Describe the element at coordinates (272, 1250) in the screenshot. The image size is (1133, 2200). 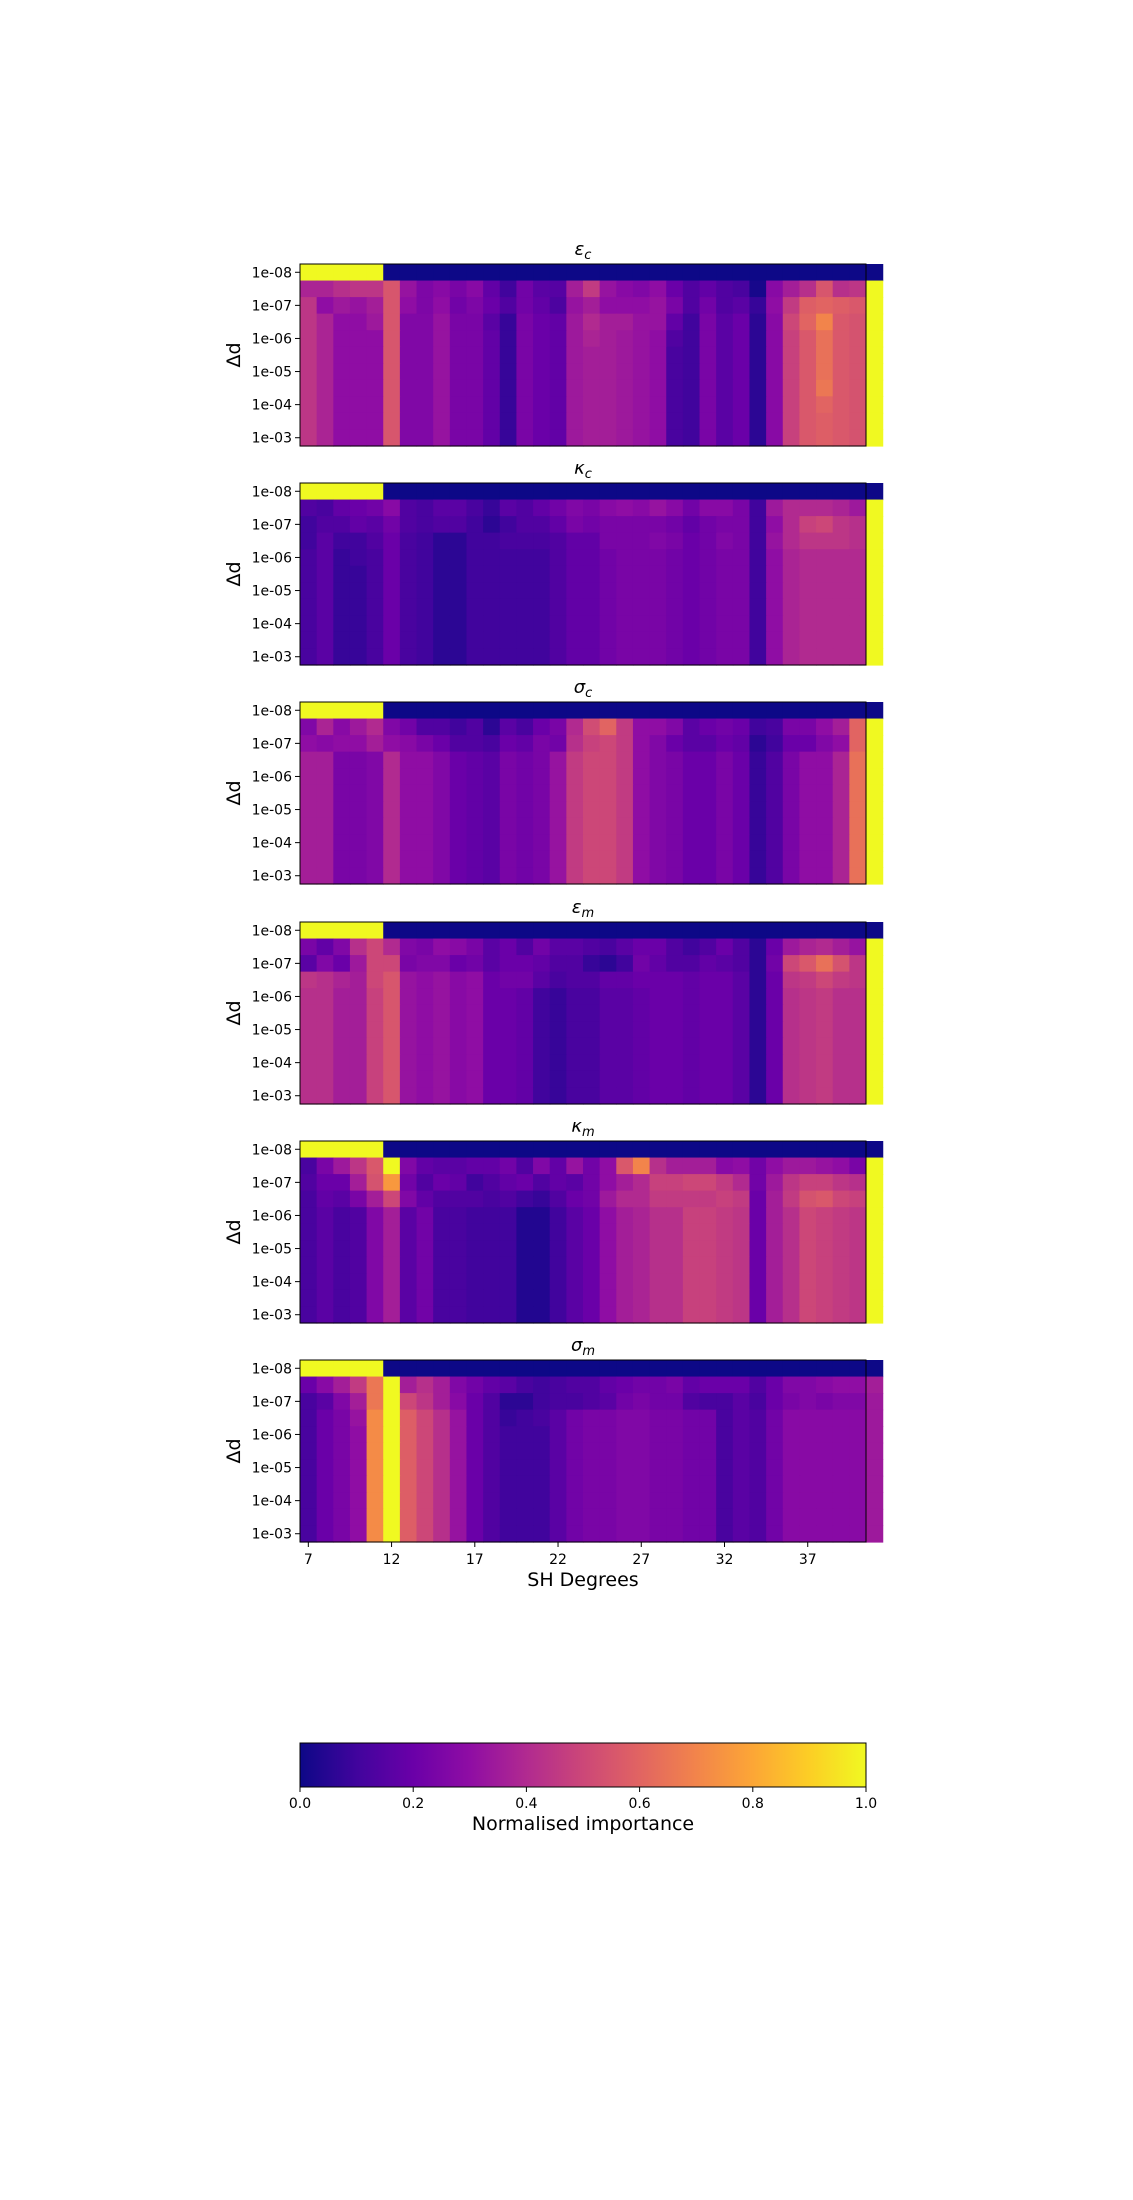
I see `y-tick-label: 1e-05` at that location.